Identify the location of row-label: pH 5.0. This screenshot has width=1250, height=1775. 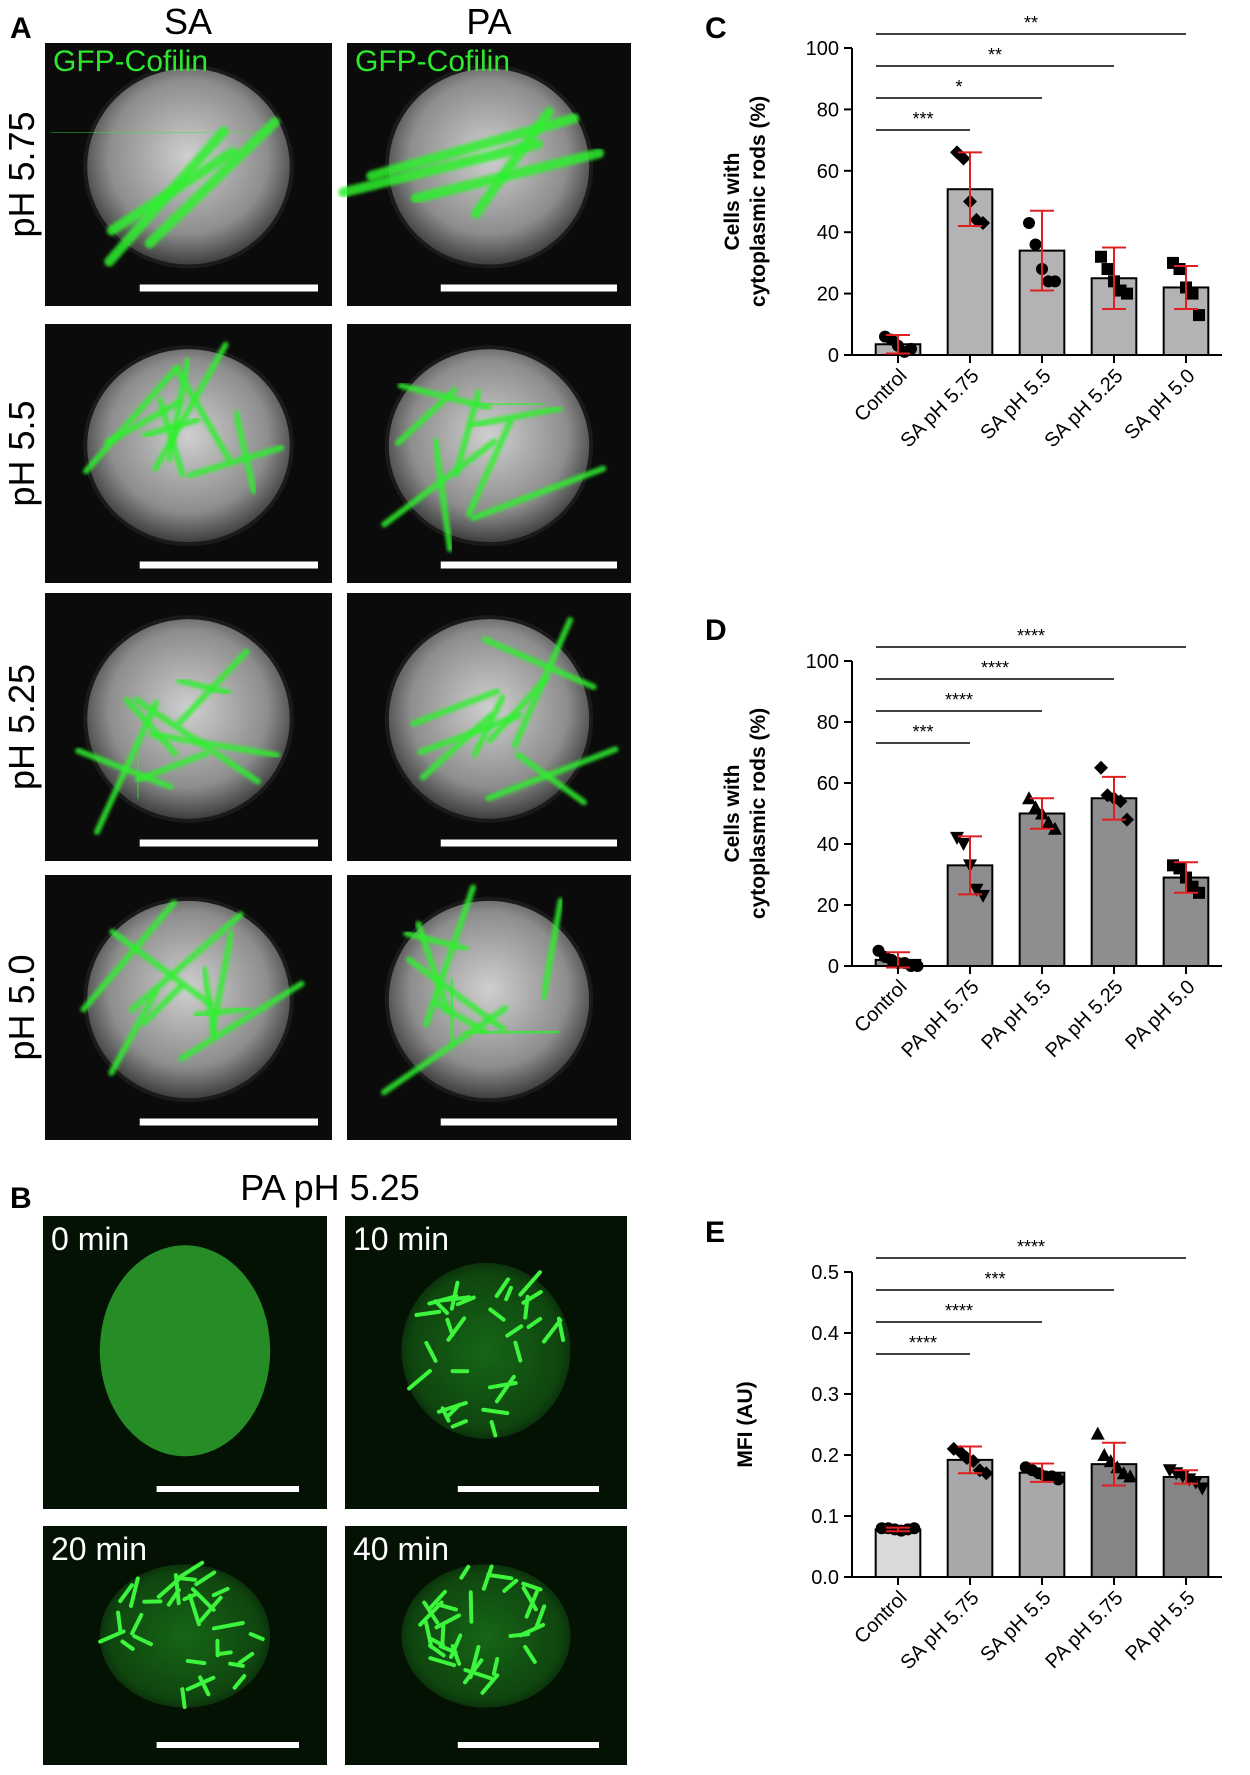
(21, 1007).